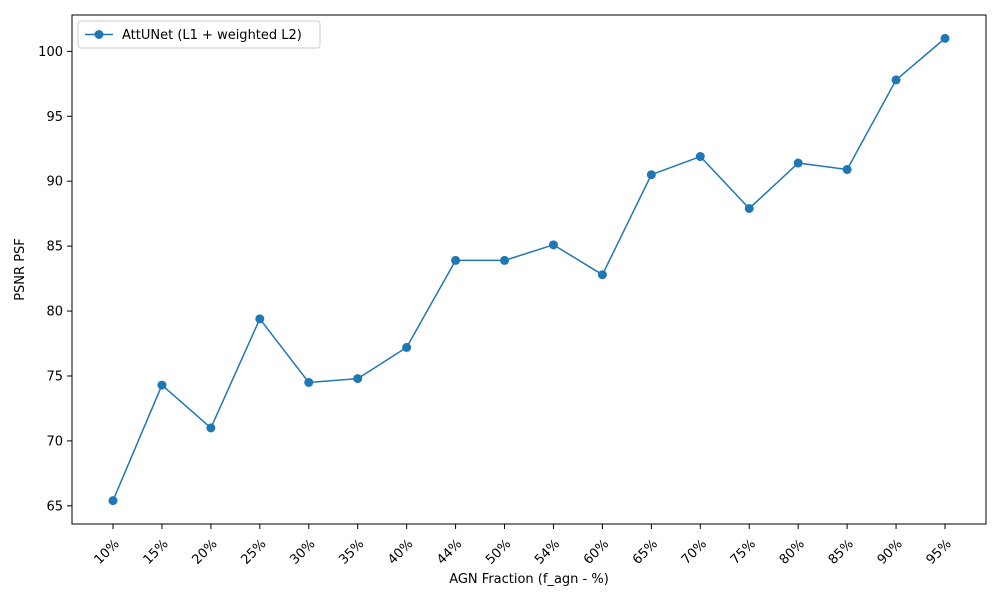 This screenshot has height=600, width=1000. What do you see at coordinates (694, 552) in the screenshot?
I see `x-tick-label: 70%` at bounding box center [694, 552].